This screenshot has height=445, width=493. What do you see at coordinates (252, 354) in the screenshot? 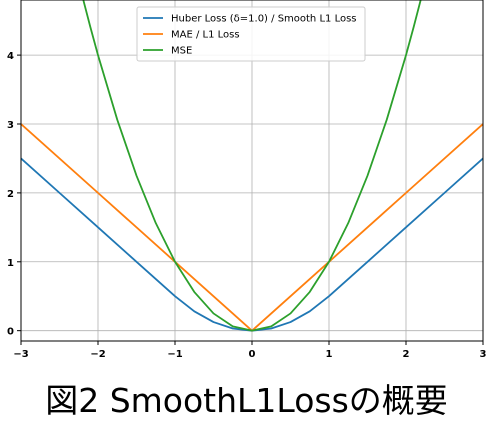
I see `x-tick-label: 0` at bounding box center [252, 354].